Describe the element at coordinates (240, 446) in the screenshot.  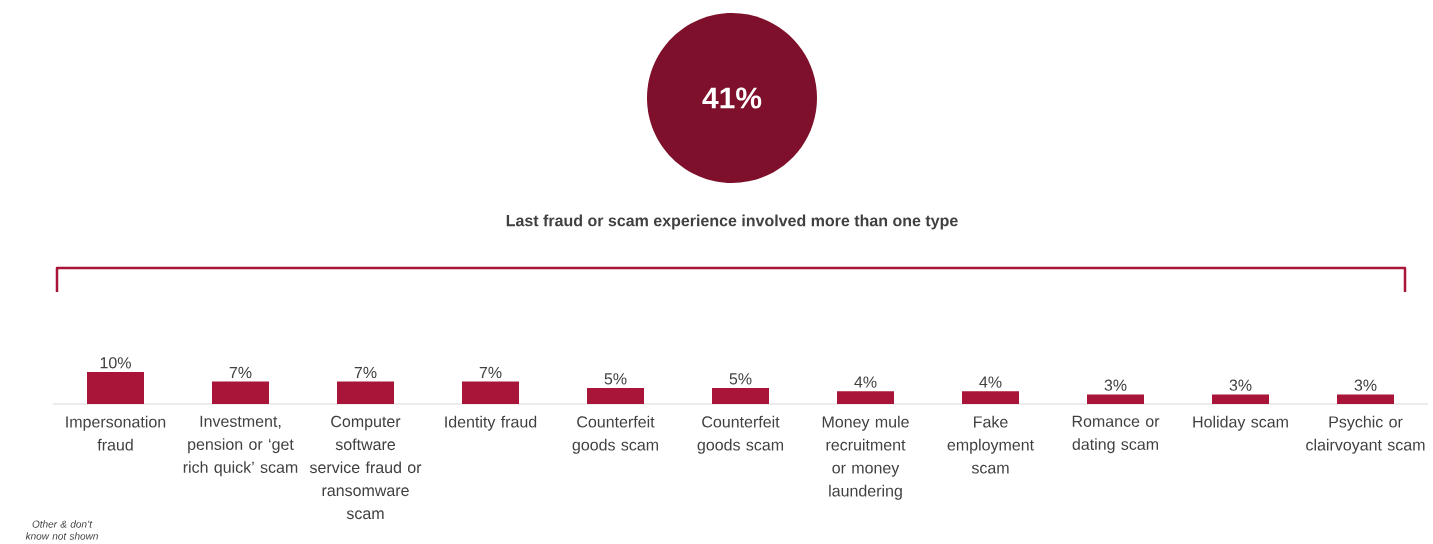
I see `x-tick-label: Investment, pension or ‘get rich quick’ scam` at that location.